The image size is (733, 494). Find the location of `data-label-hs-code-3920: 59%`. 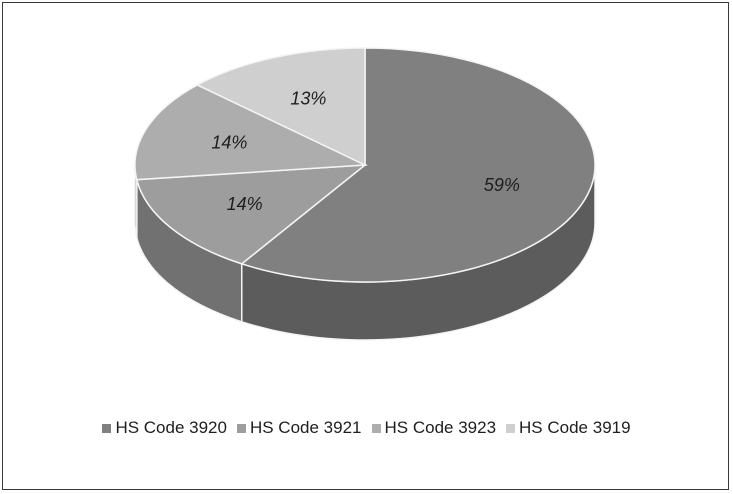

data-label-hs-code-3920: 59% is located at coordinates (502, 185).